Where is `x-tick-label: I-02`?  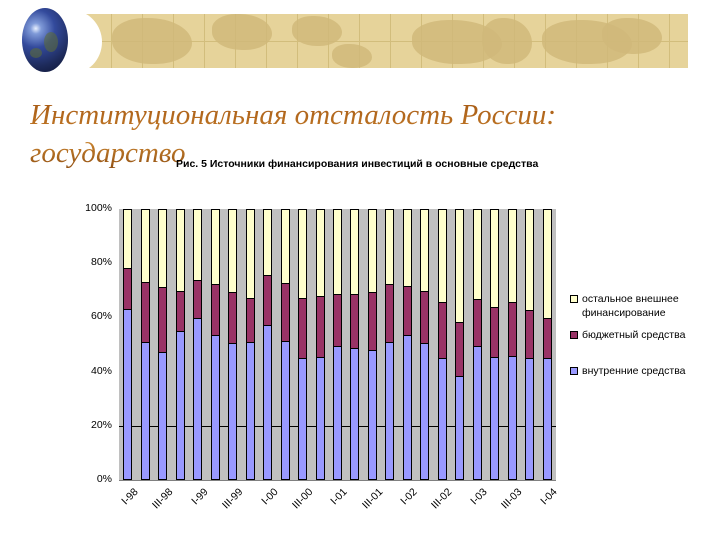
x-tick-label: I-02 is located at coordinates (409, 497).